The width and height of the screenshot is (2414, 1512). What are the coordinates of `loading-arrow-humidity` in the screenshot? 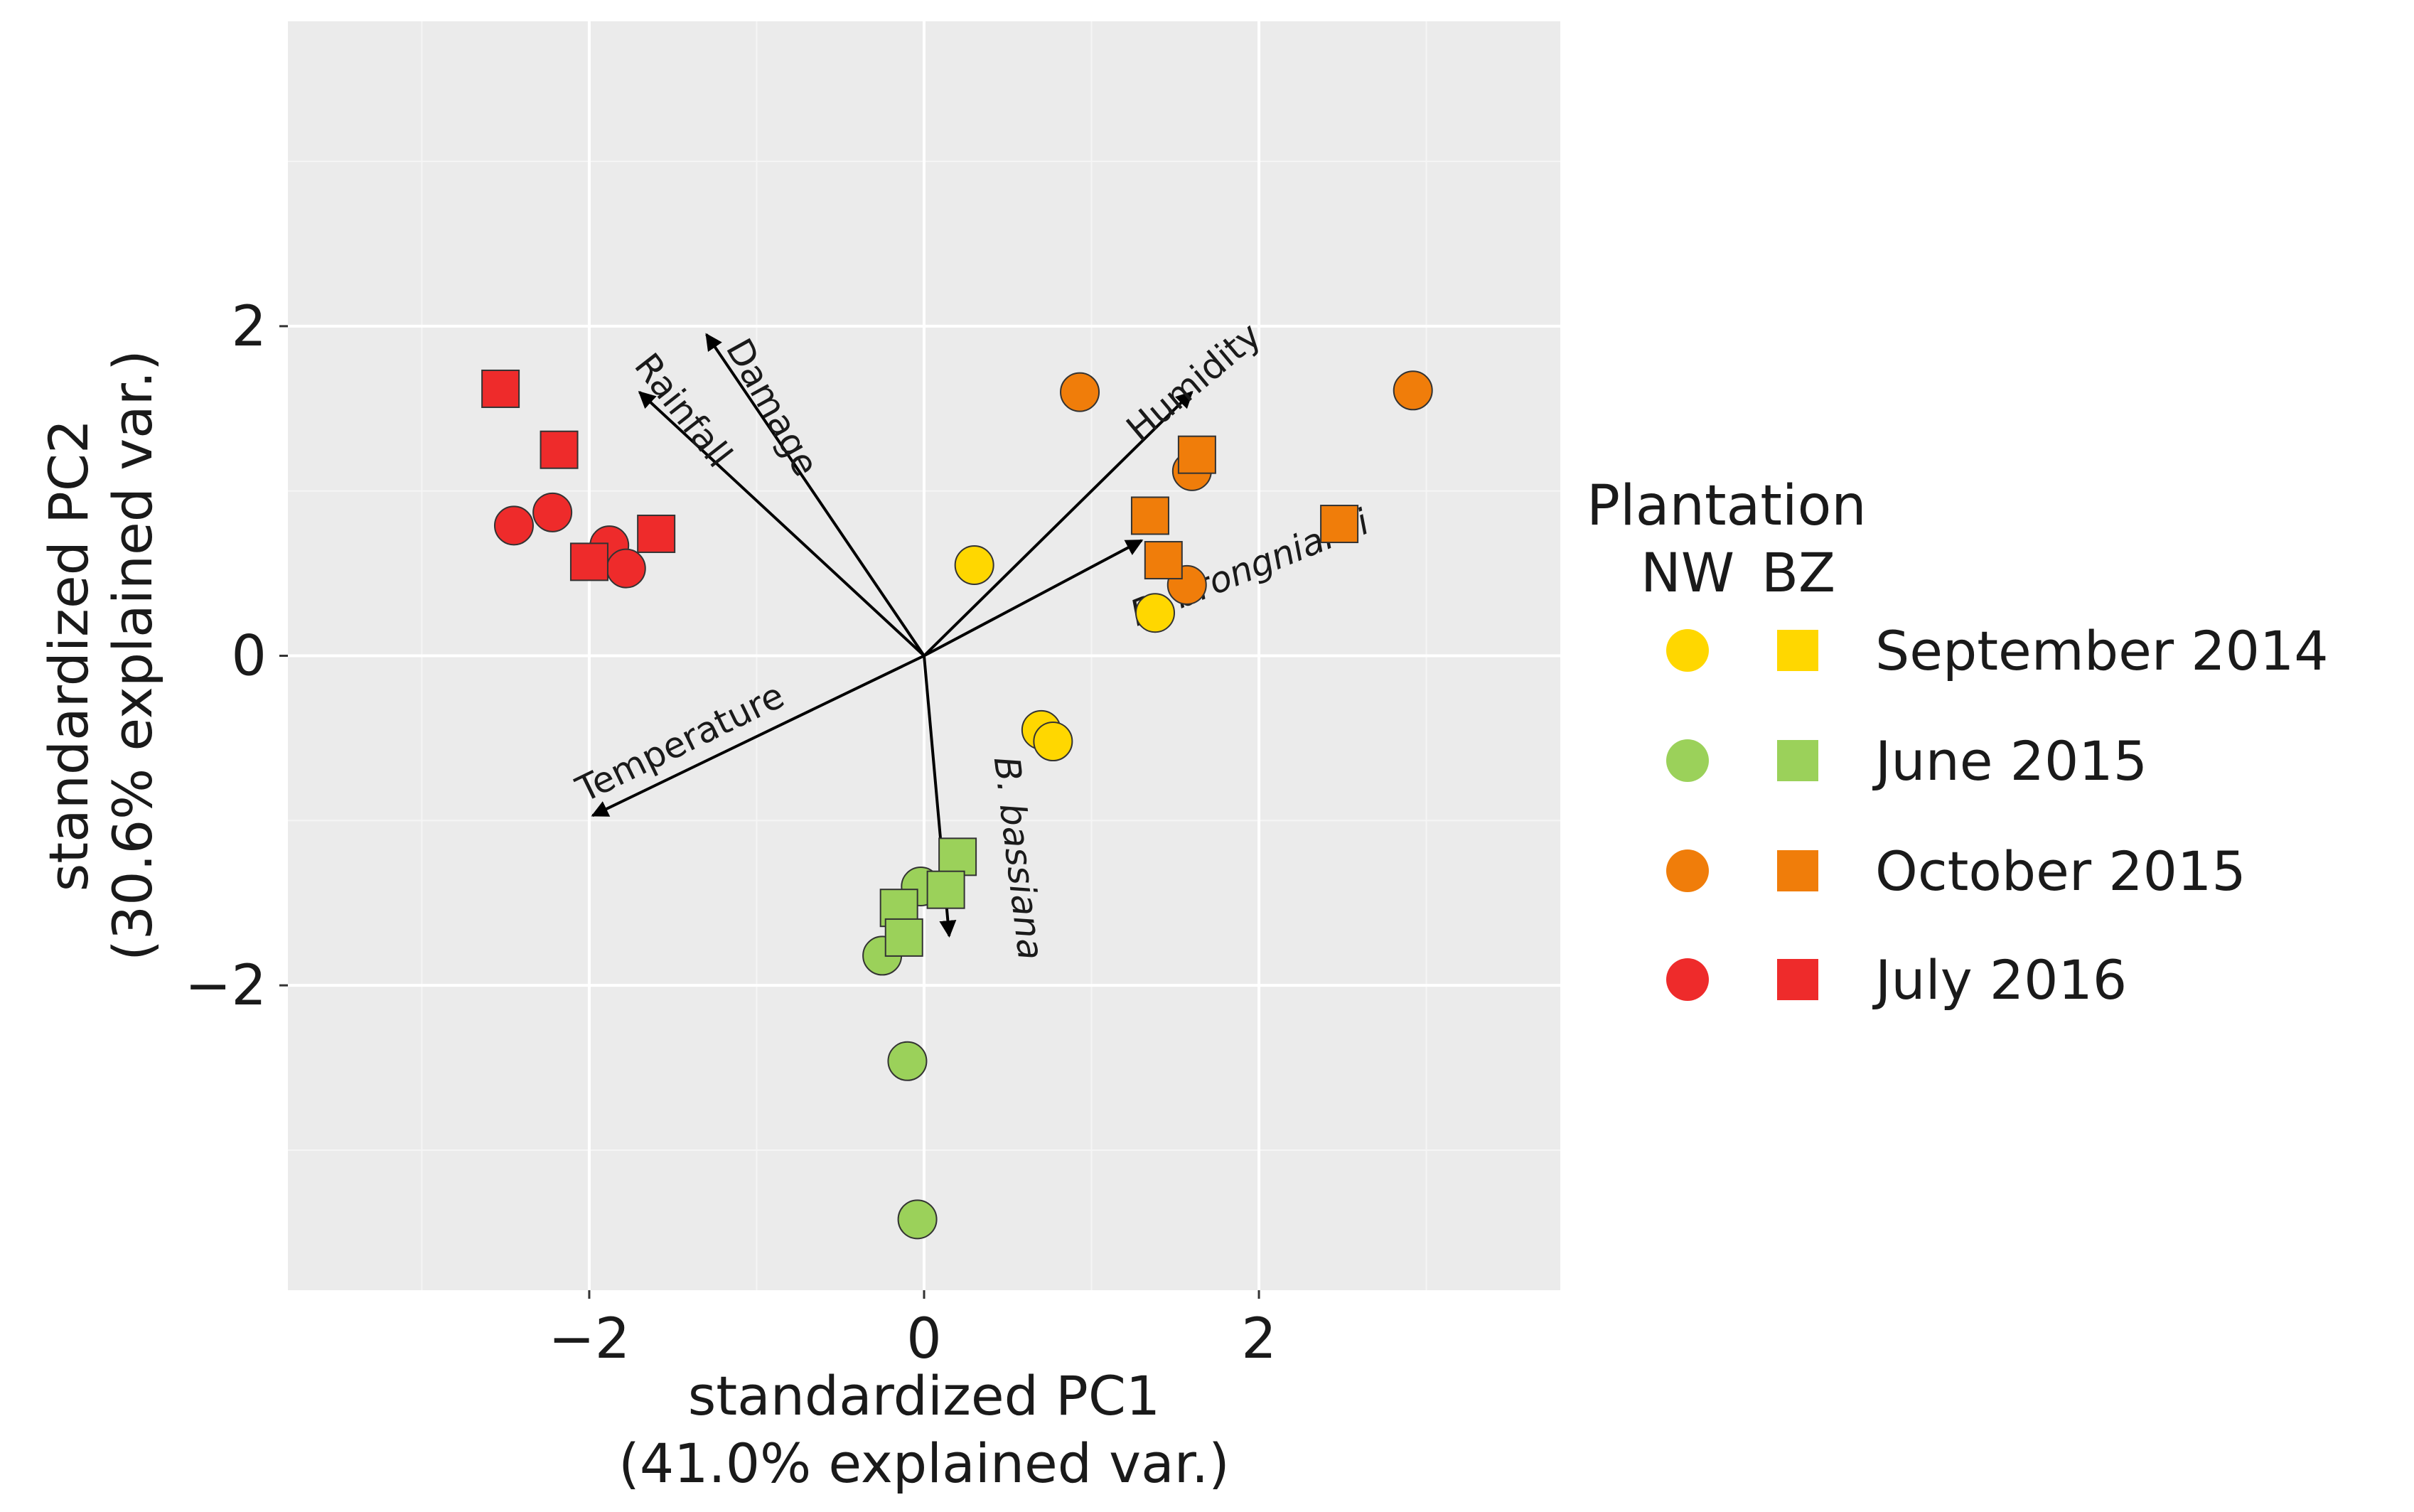 It's located at (1058, 524).